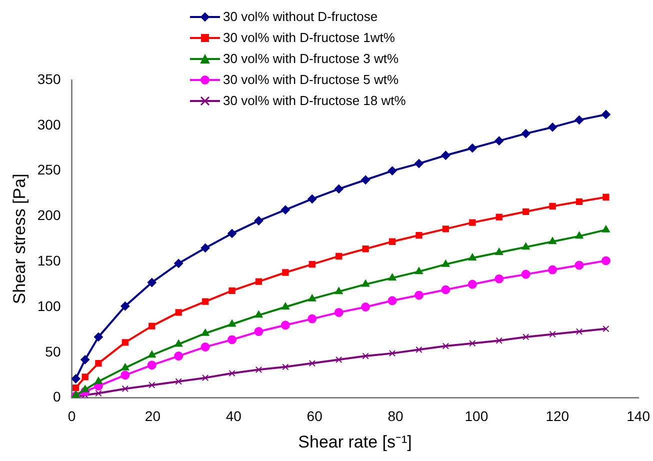  Describe the element at coordinates (49, 170) in the screenshot. I see `y-tick-label: 250` at that location.